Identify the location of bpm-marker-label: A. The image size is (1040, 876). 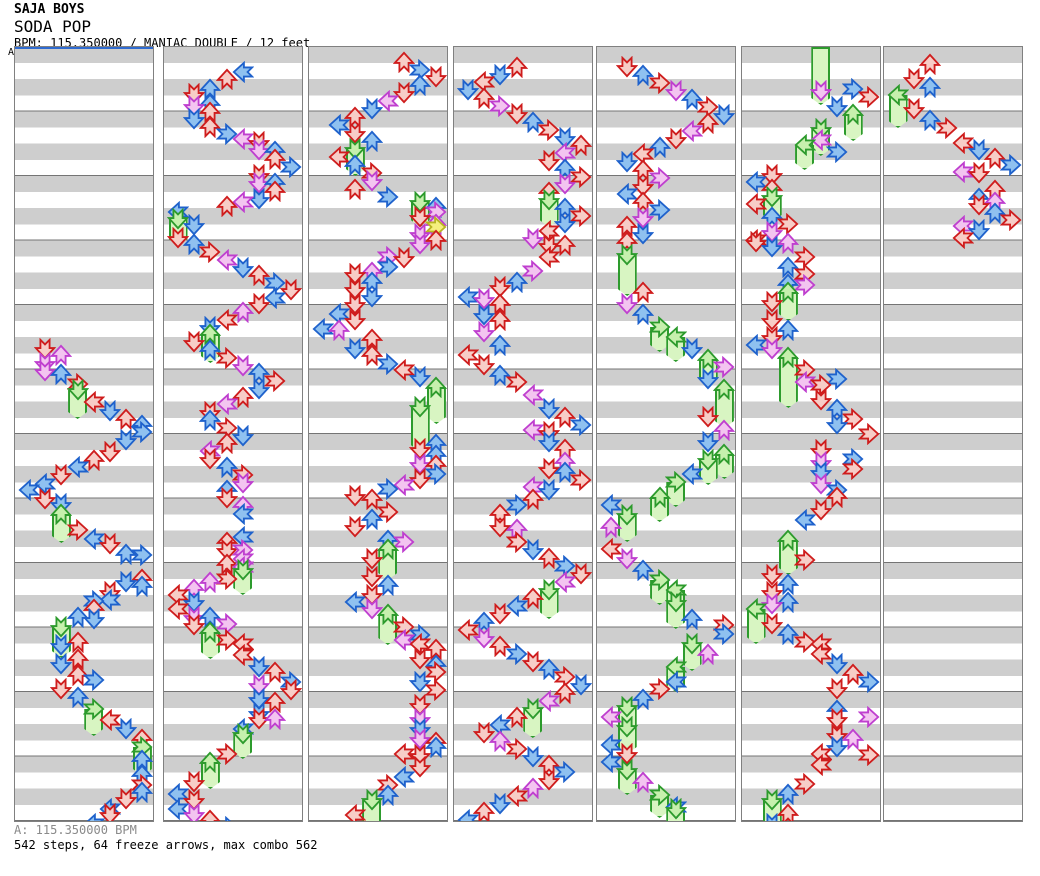
(11, 52).